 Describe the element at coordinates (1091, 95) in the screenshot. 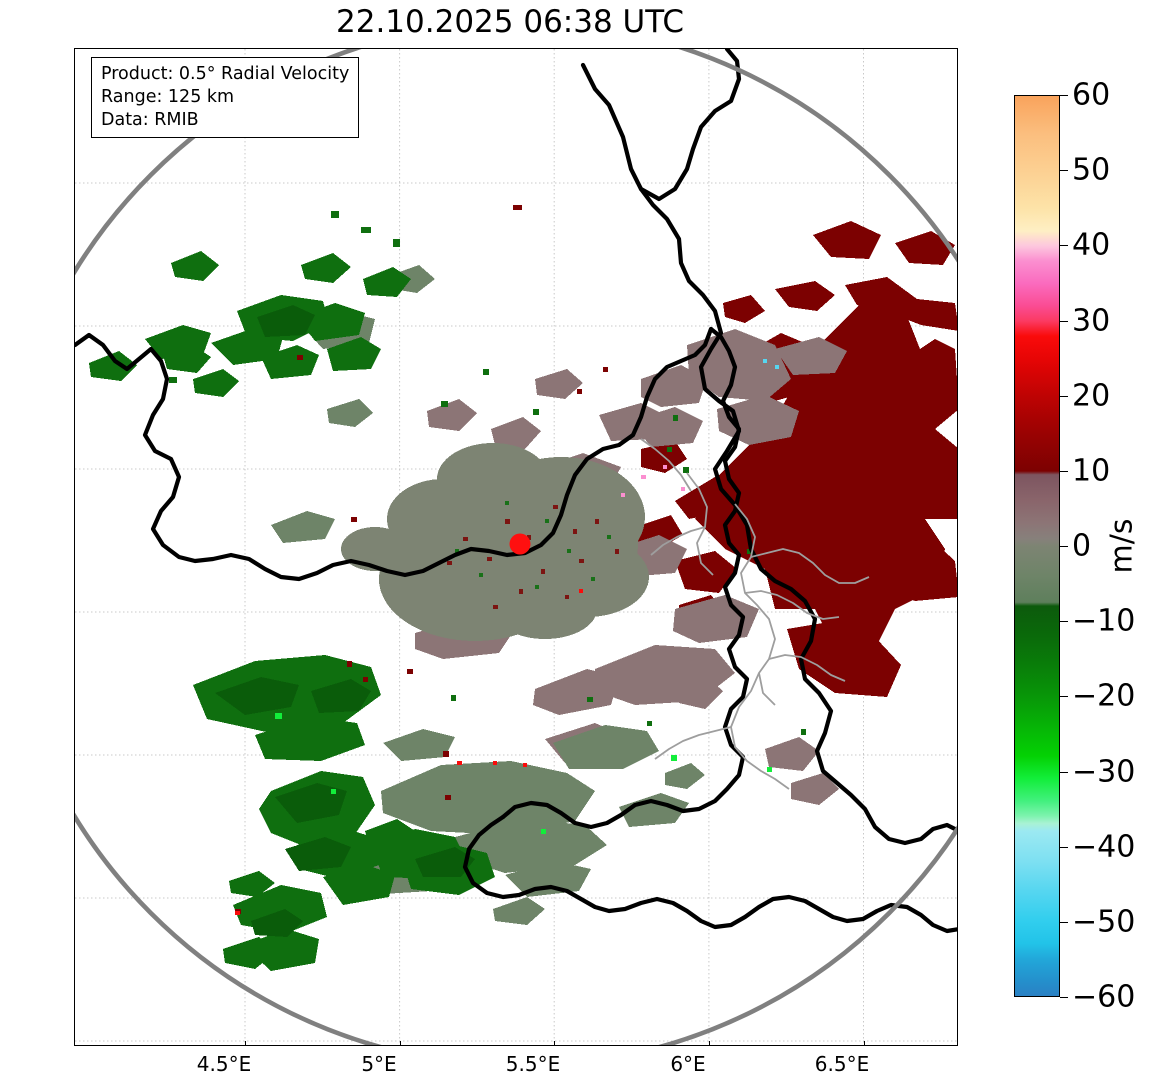

I see `colorbar-tick-label-0: 60` at that location.